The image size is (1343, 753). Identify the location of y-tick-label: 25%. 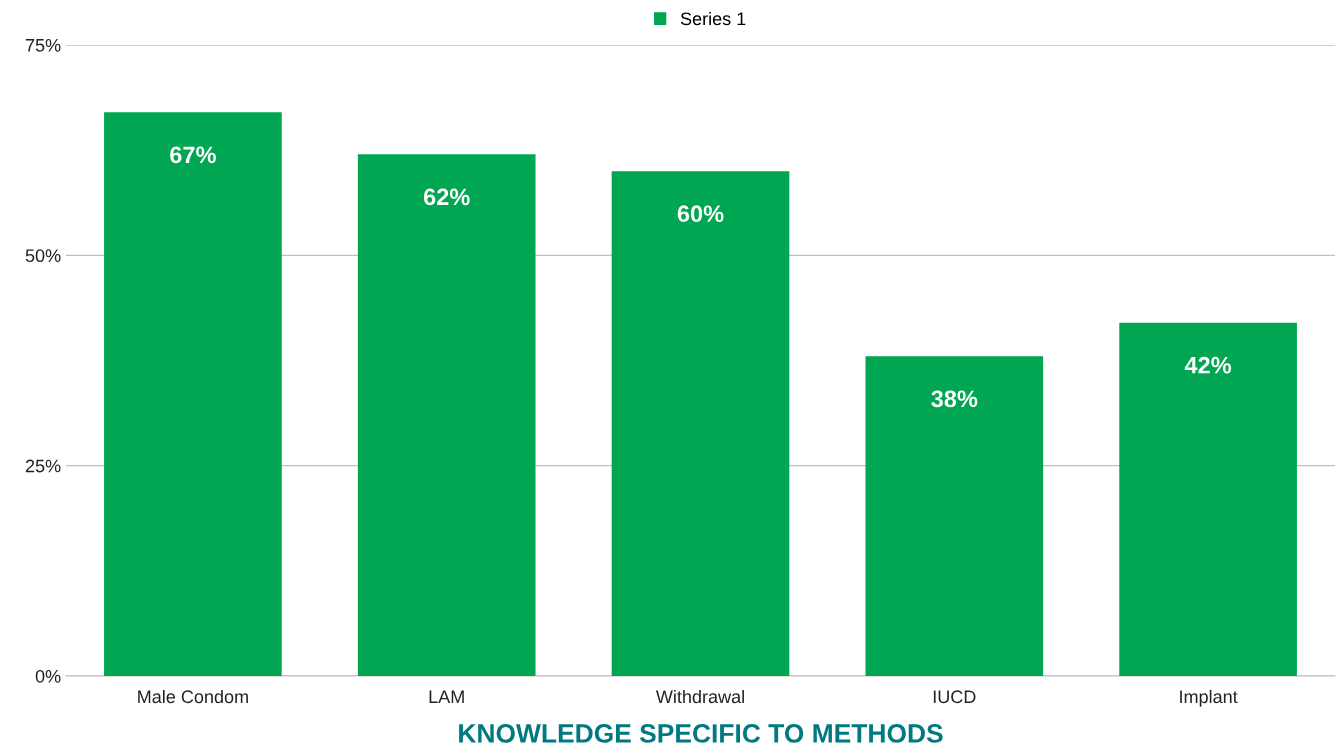
(43, 466).